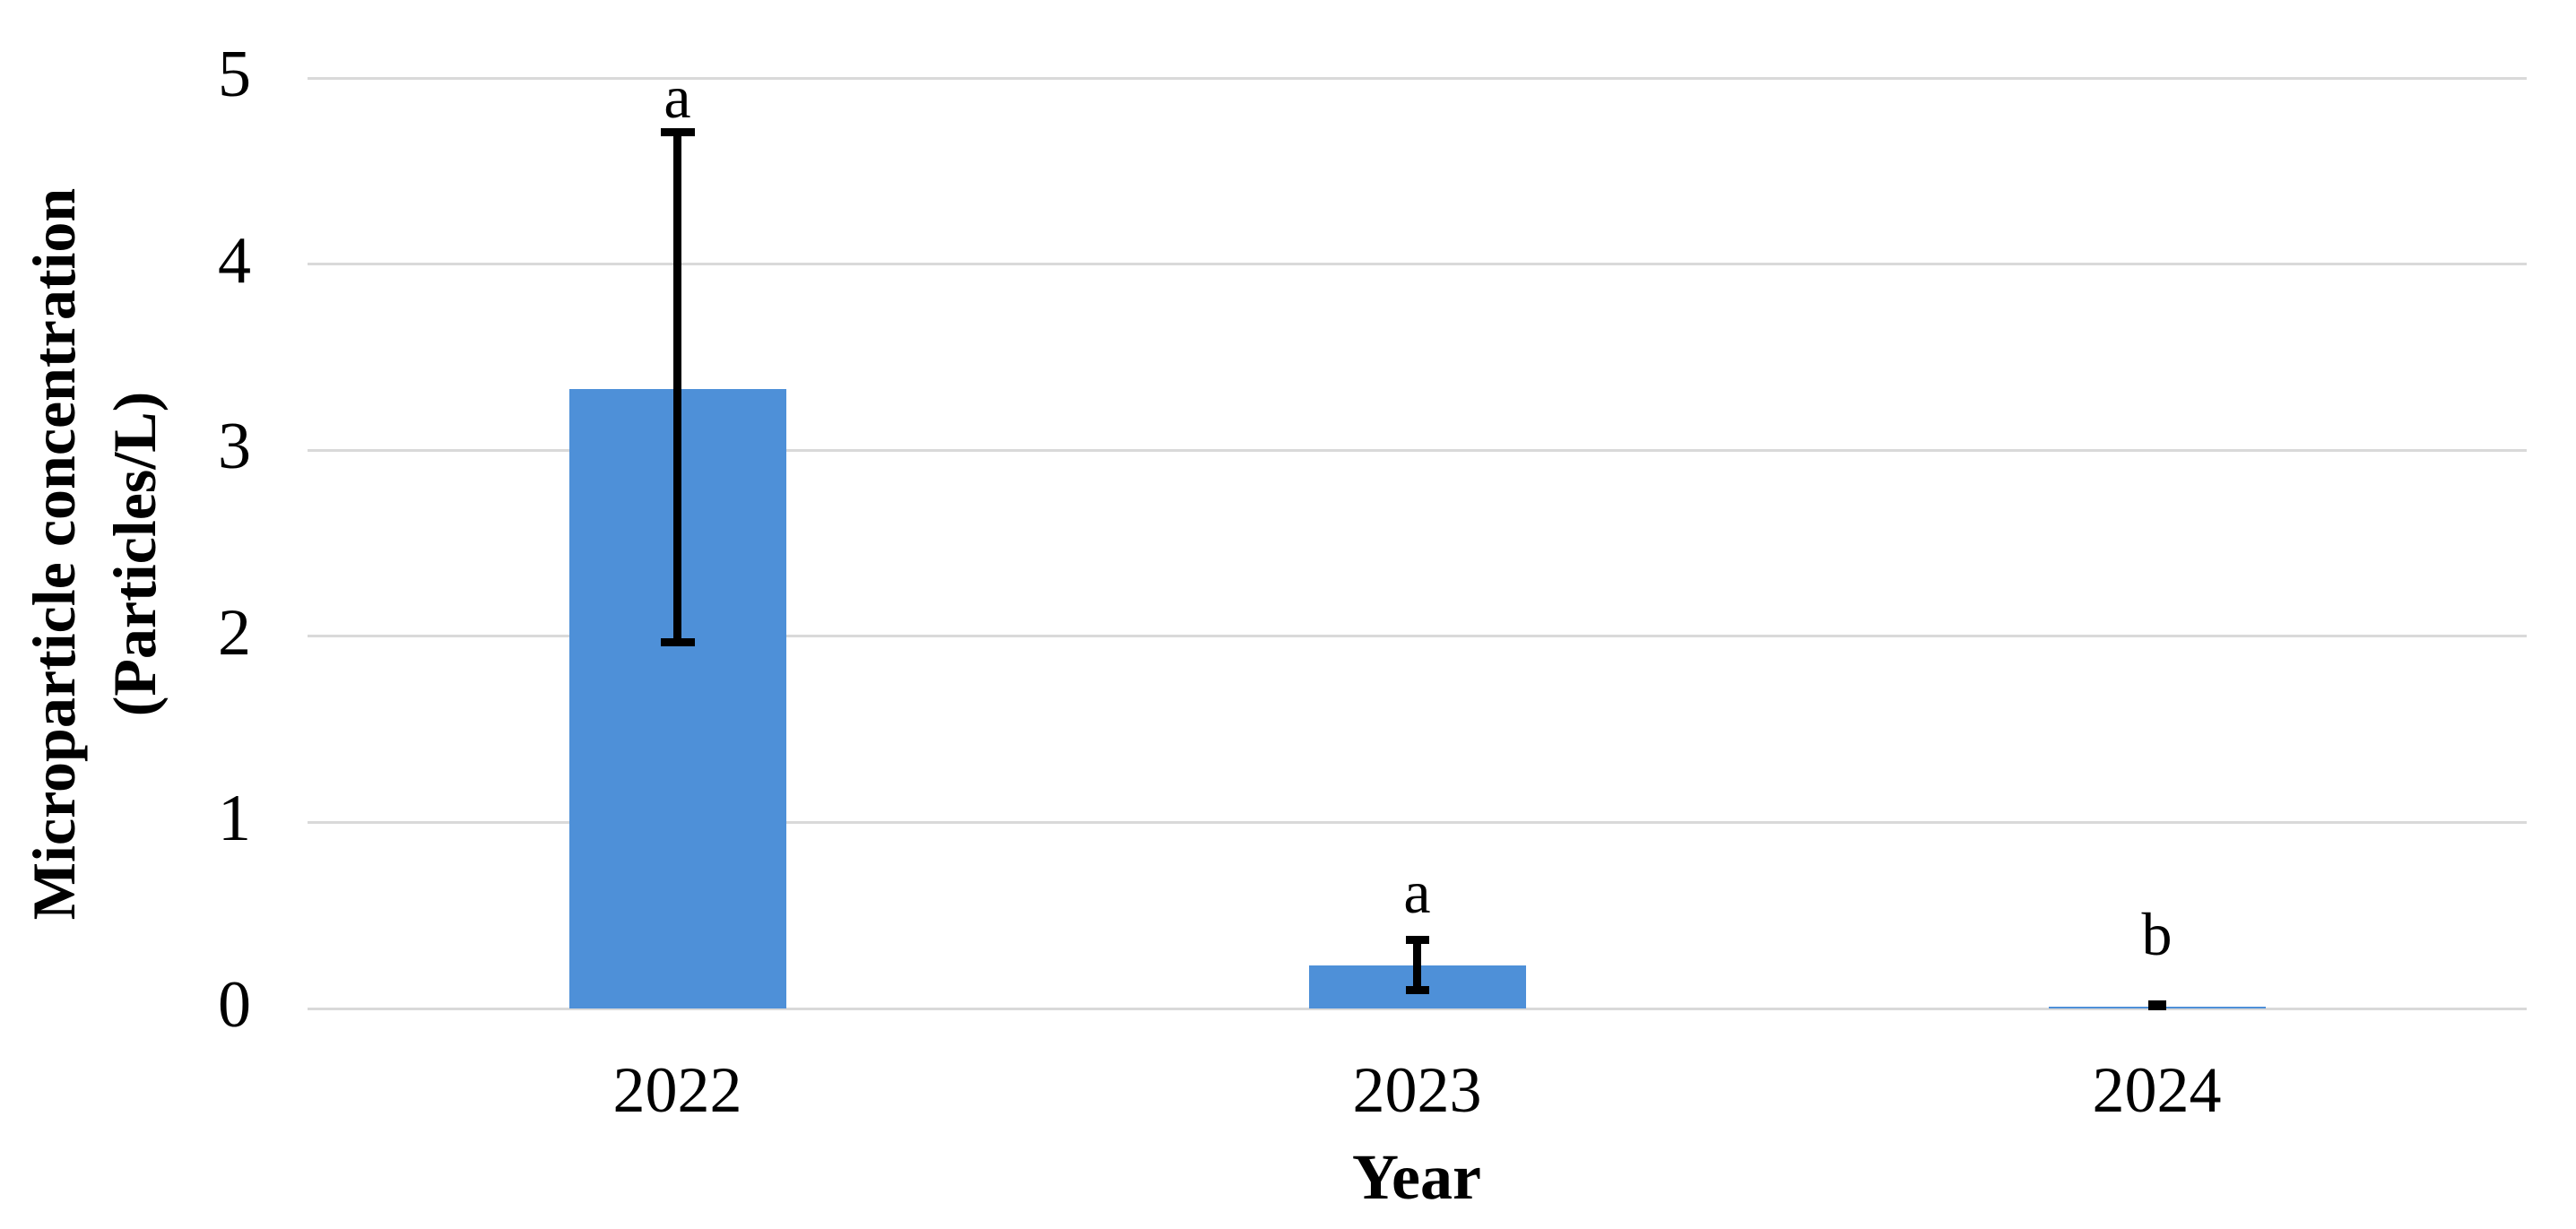 This screenshot has width=2576, height=1229. What do you see at coordinates (2157, 934) in the screenshot?
I see `sig-letter-2024: b` at bounding box center [2157, 934].